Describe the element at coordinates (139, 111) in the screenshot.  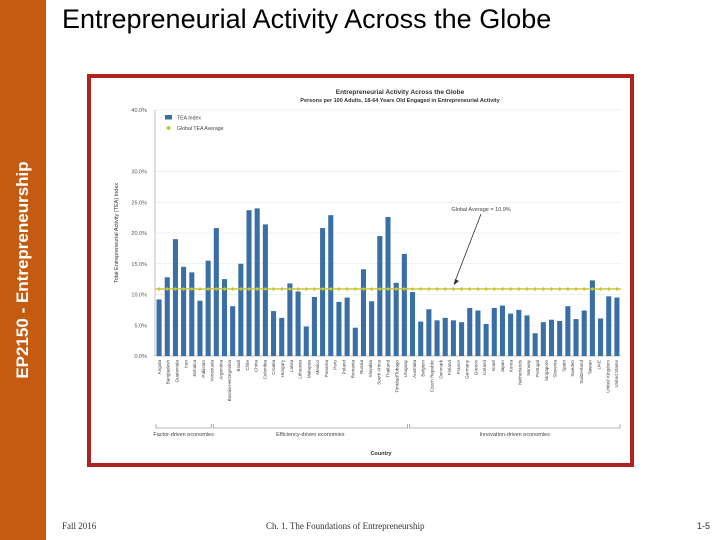
I see `y-tick-label: 40.0%` at that location.